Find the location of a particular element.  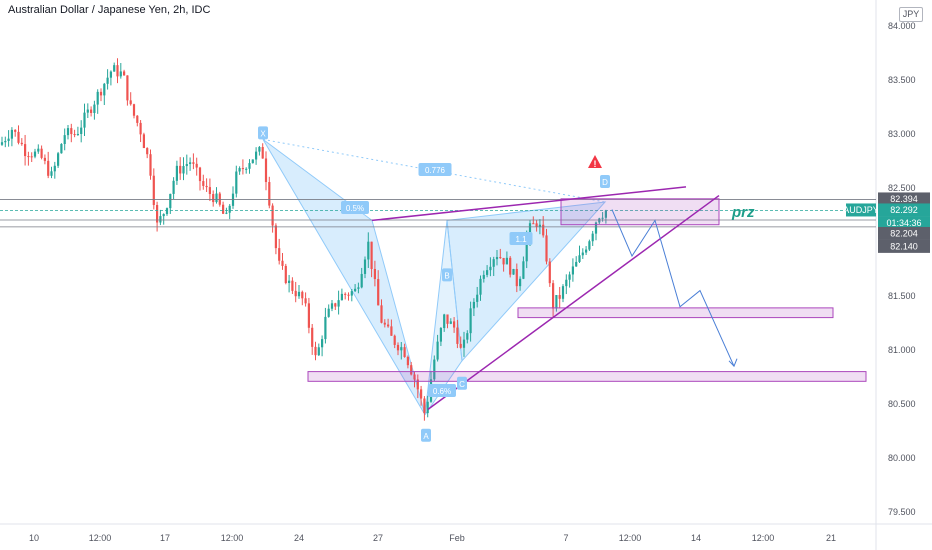

price-label-text: 82.140 is located at coordinates (904, 246).